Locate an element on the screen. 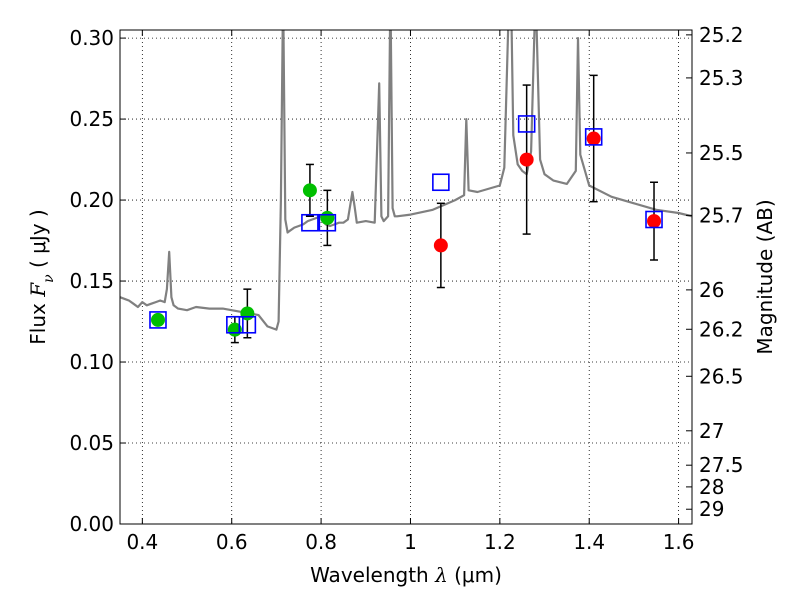  y-axis-label-sub: ν is located at coordinates (49, 278).